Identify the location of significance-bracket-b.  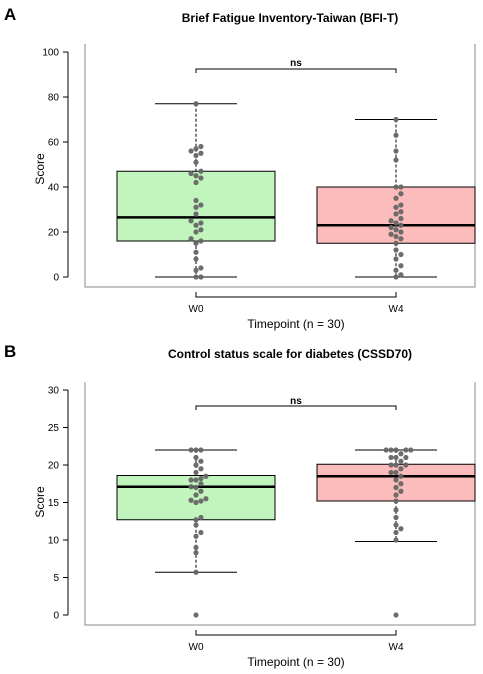
(296, 407).